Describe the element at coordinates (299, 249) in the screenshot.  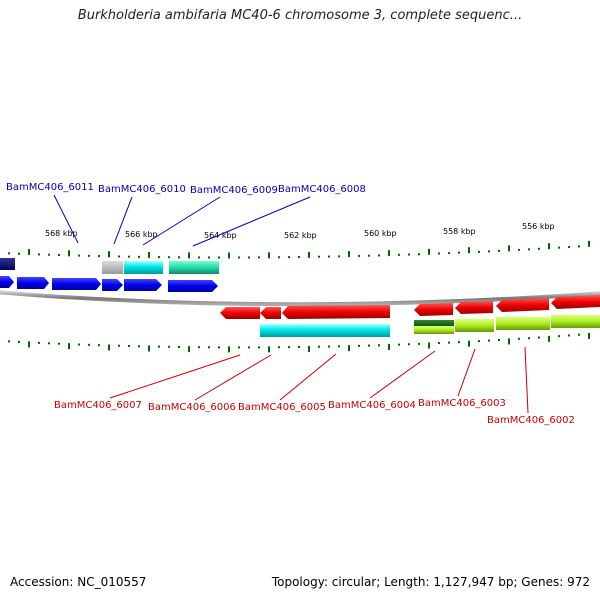
I see `upper-ruler-ticks` at that location.